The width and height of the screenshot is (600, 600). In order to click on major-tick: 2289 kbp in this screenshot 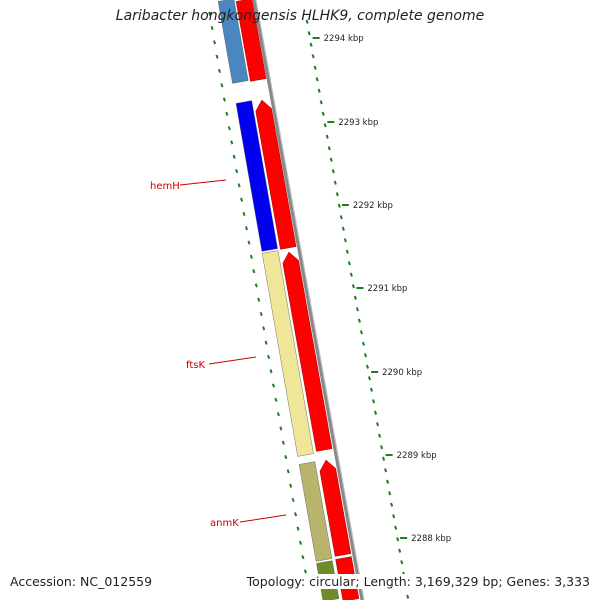, I will do `click(411, 456)`.